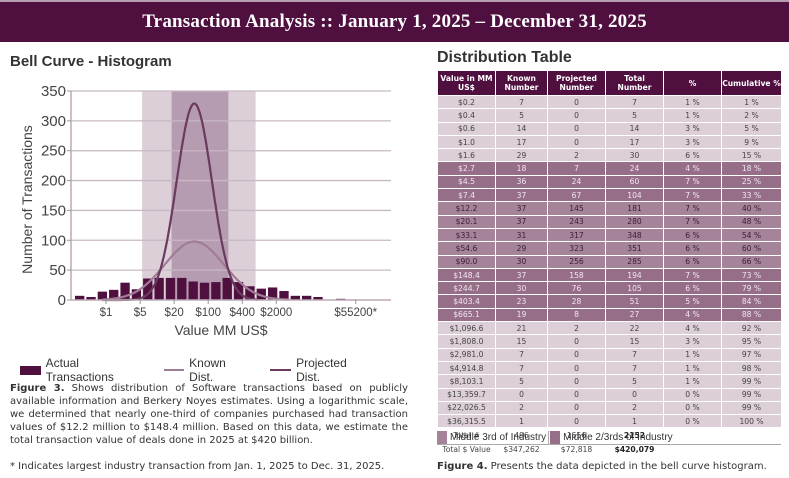 Image resolution: width=789 pixels, height=478 pixels. Describe the element at coordinates (692, 83) in the screenshot. I see `col-header-percent: %` at that location.